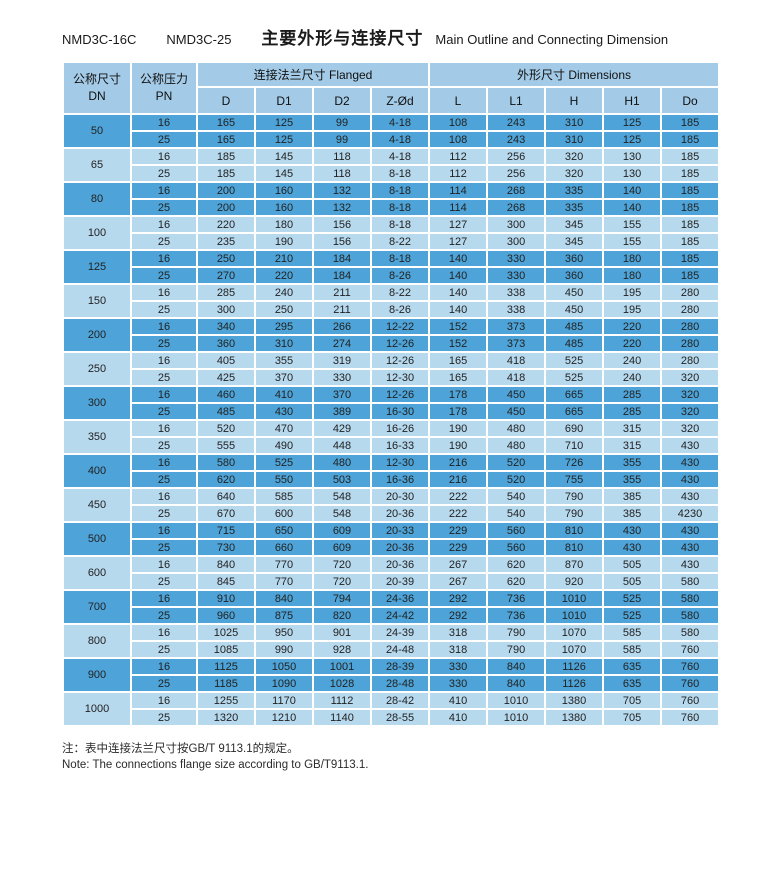  I want to click on value-cell: 405, so click(226, 360).